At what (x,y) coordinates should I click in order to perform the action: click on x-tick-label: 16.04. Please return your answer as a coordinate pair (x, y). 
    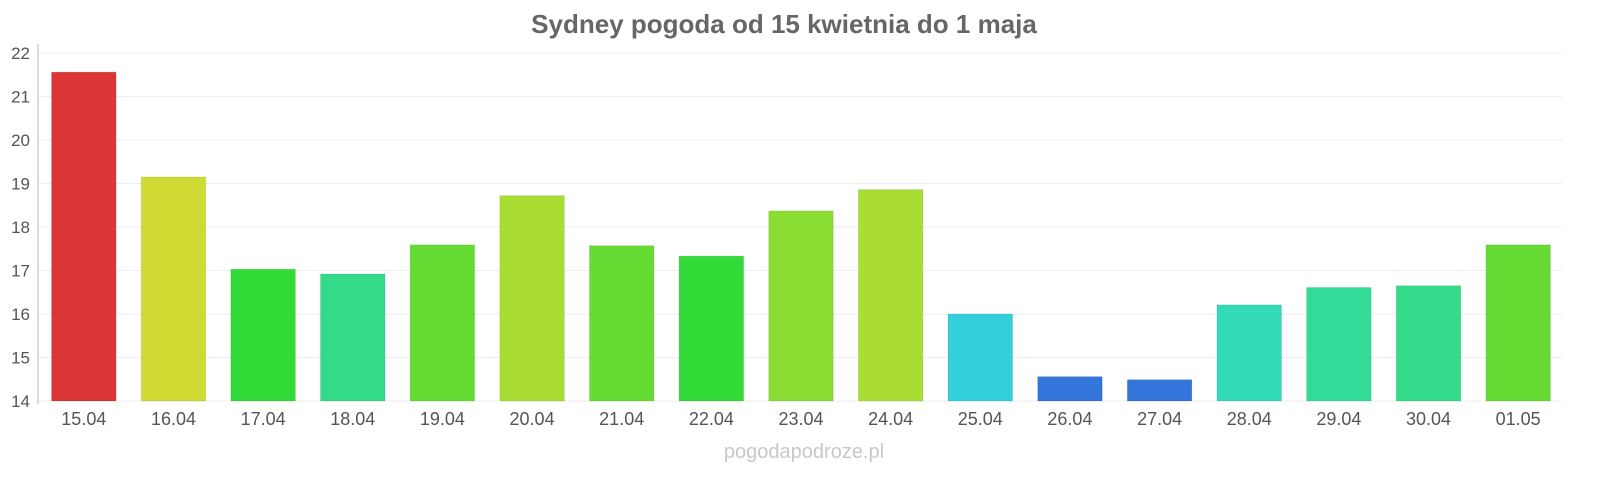
    Looking at the image, I should click on (173, 419).